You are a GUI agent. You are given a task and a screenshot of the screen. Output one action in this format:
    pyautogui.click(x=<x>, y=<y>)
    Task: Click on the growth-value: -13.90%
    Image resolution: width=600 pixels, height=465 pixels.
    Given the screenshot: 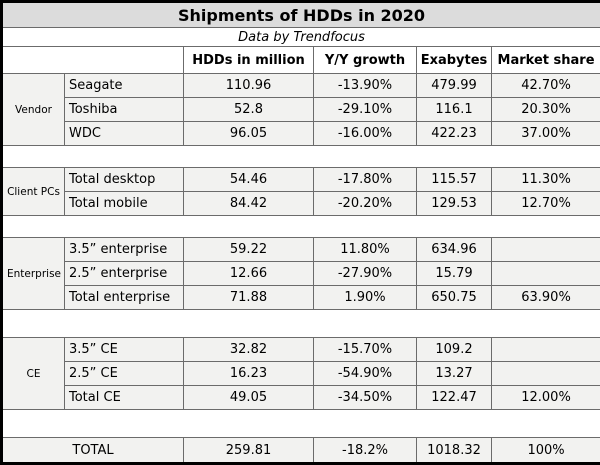 What is the action you would take?
    pyautogui.click(x=365, y=86)
    